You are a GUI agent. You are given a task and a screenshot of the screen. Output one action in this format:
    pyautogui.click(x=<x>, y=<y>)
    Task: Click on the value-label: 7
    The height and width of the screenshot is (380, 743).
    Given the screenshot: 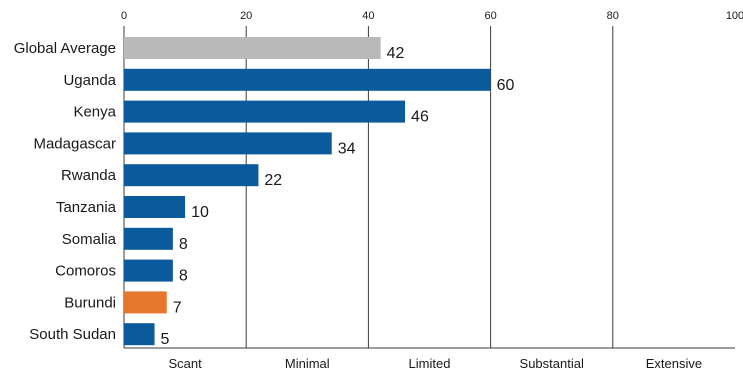 What is the action you would take?
    pyautogui.click(x=177, y=307)
    